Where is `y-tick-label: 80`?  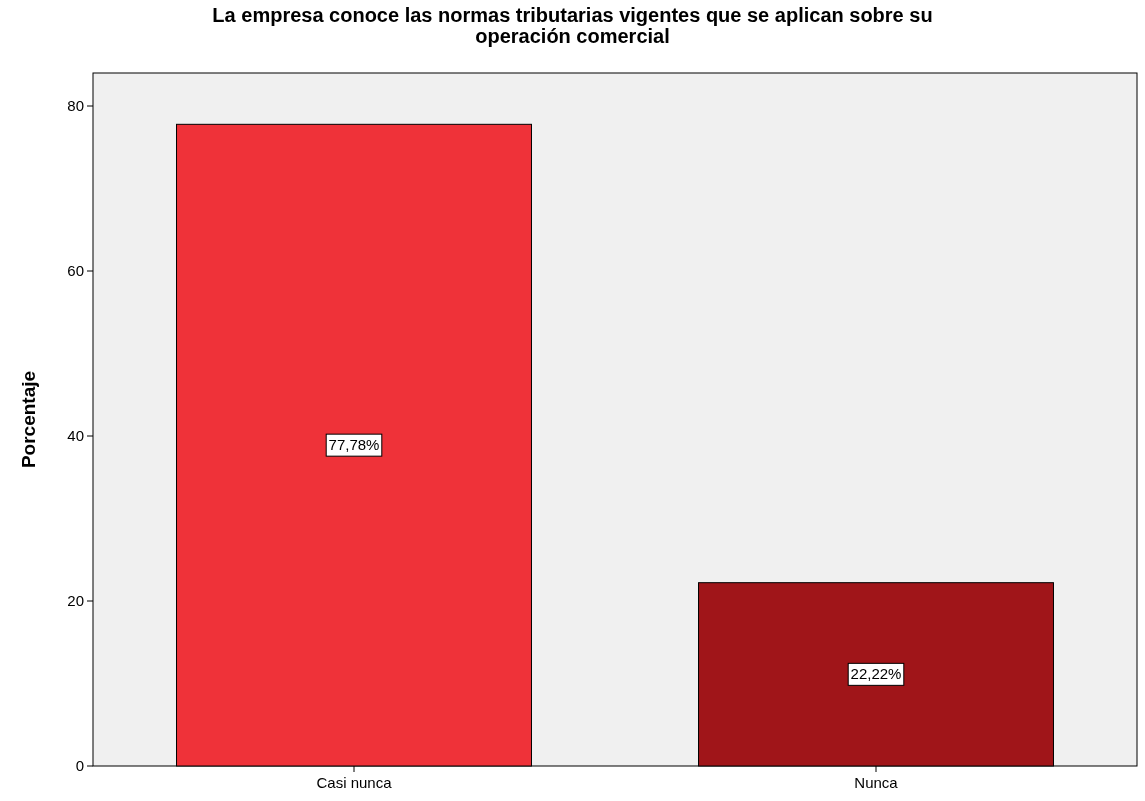 y-tick-label: 80 is located at coordinates (75, 105).